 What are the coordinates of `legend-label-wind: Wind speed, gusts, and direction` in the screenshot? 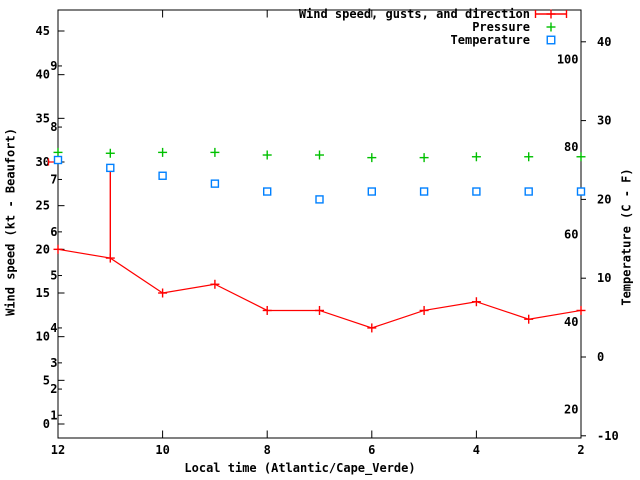 It's located at (414, 14).